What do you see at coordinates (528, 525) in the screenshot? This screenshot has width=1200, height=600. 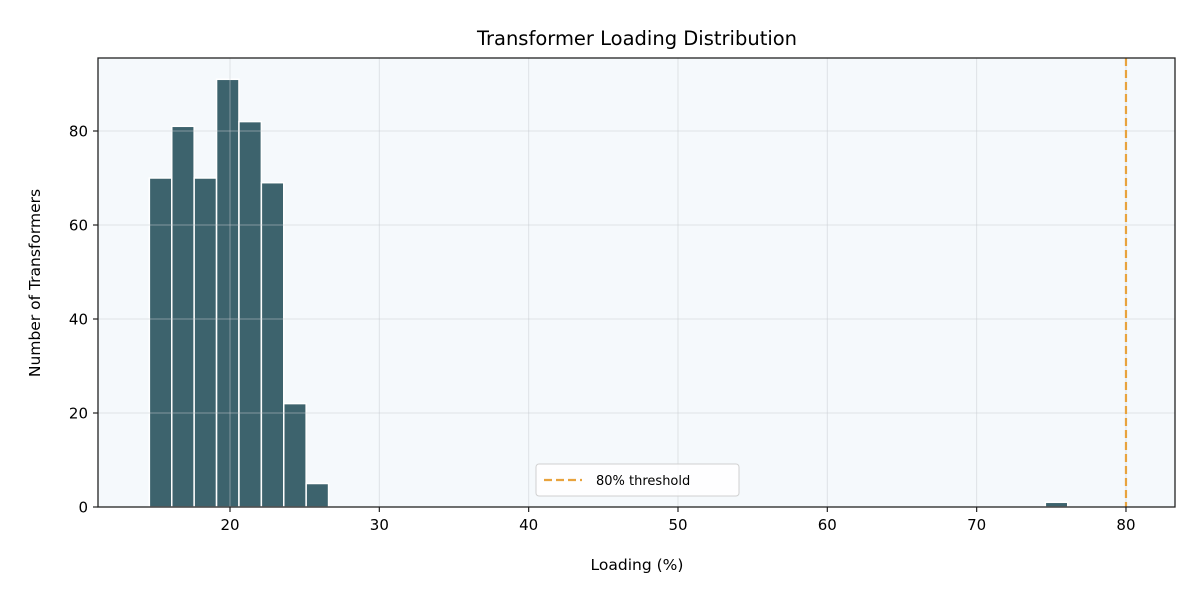 I see `x-tick-label: 40` at bounding box center [528, 525].